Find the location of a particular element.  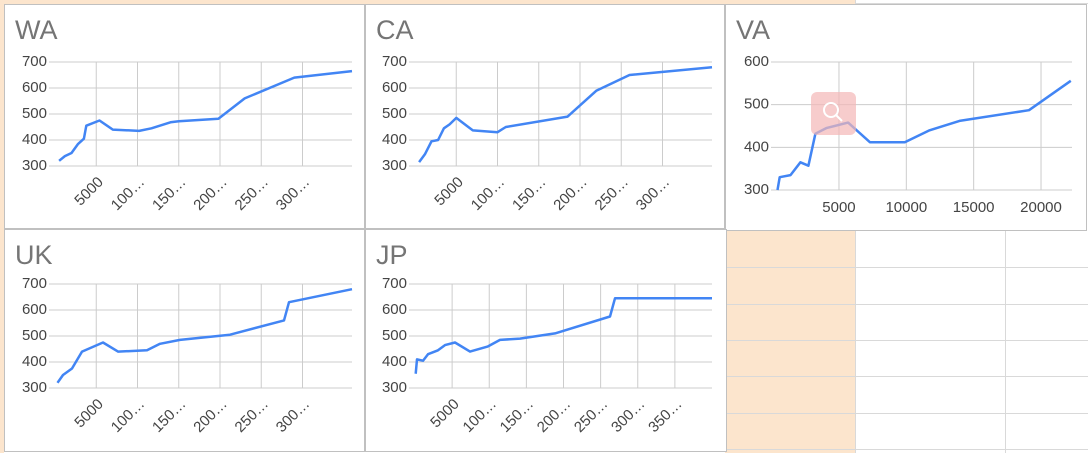

explore-icon is located at coordinates (833, 113).